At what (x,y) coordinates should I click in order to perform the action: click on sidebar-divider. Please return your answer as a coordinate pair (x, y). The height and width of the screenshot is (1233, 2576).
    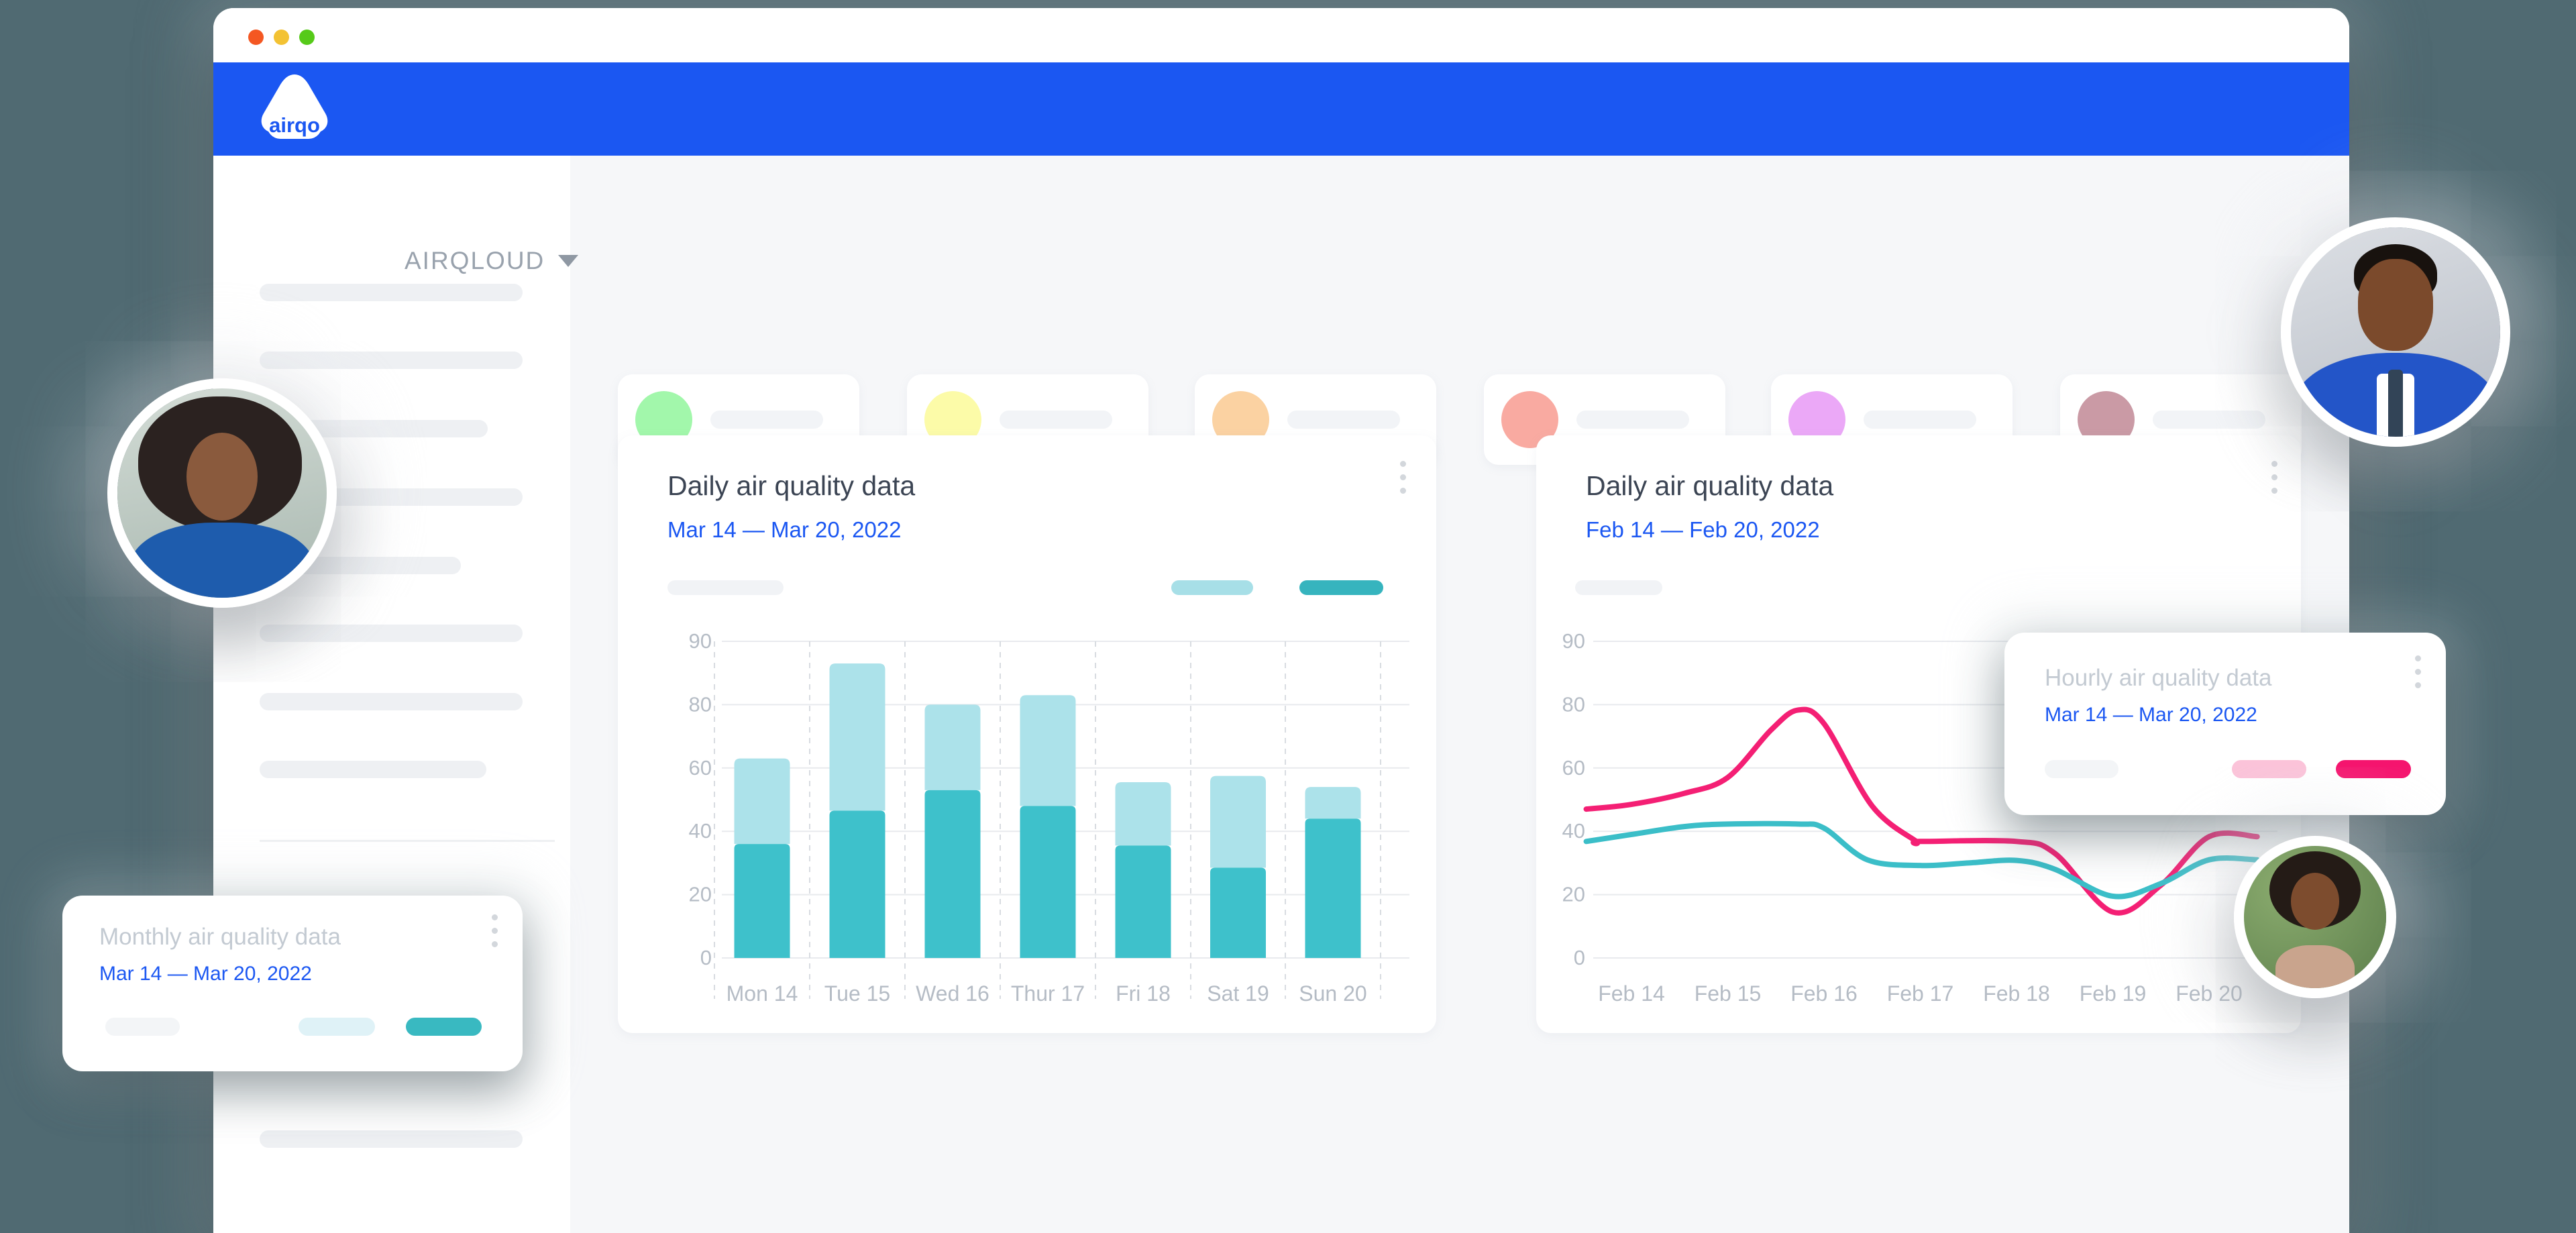
    Looking at the image, I should click on (407, 841).